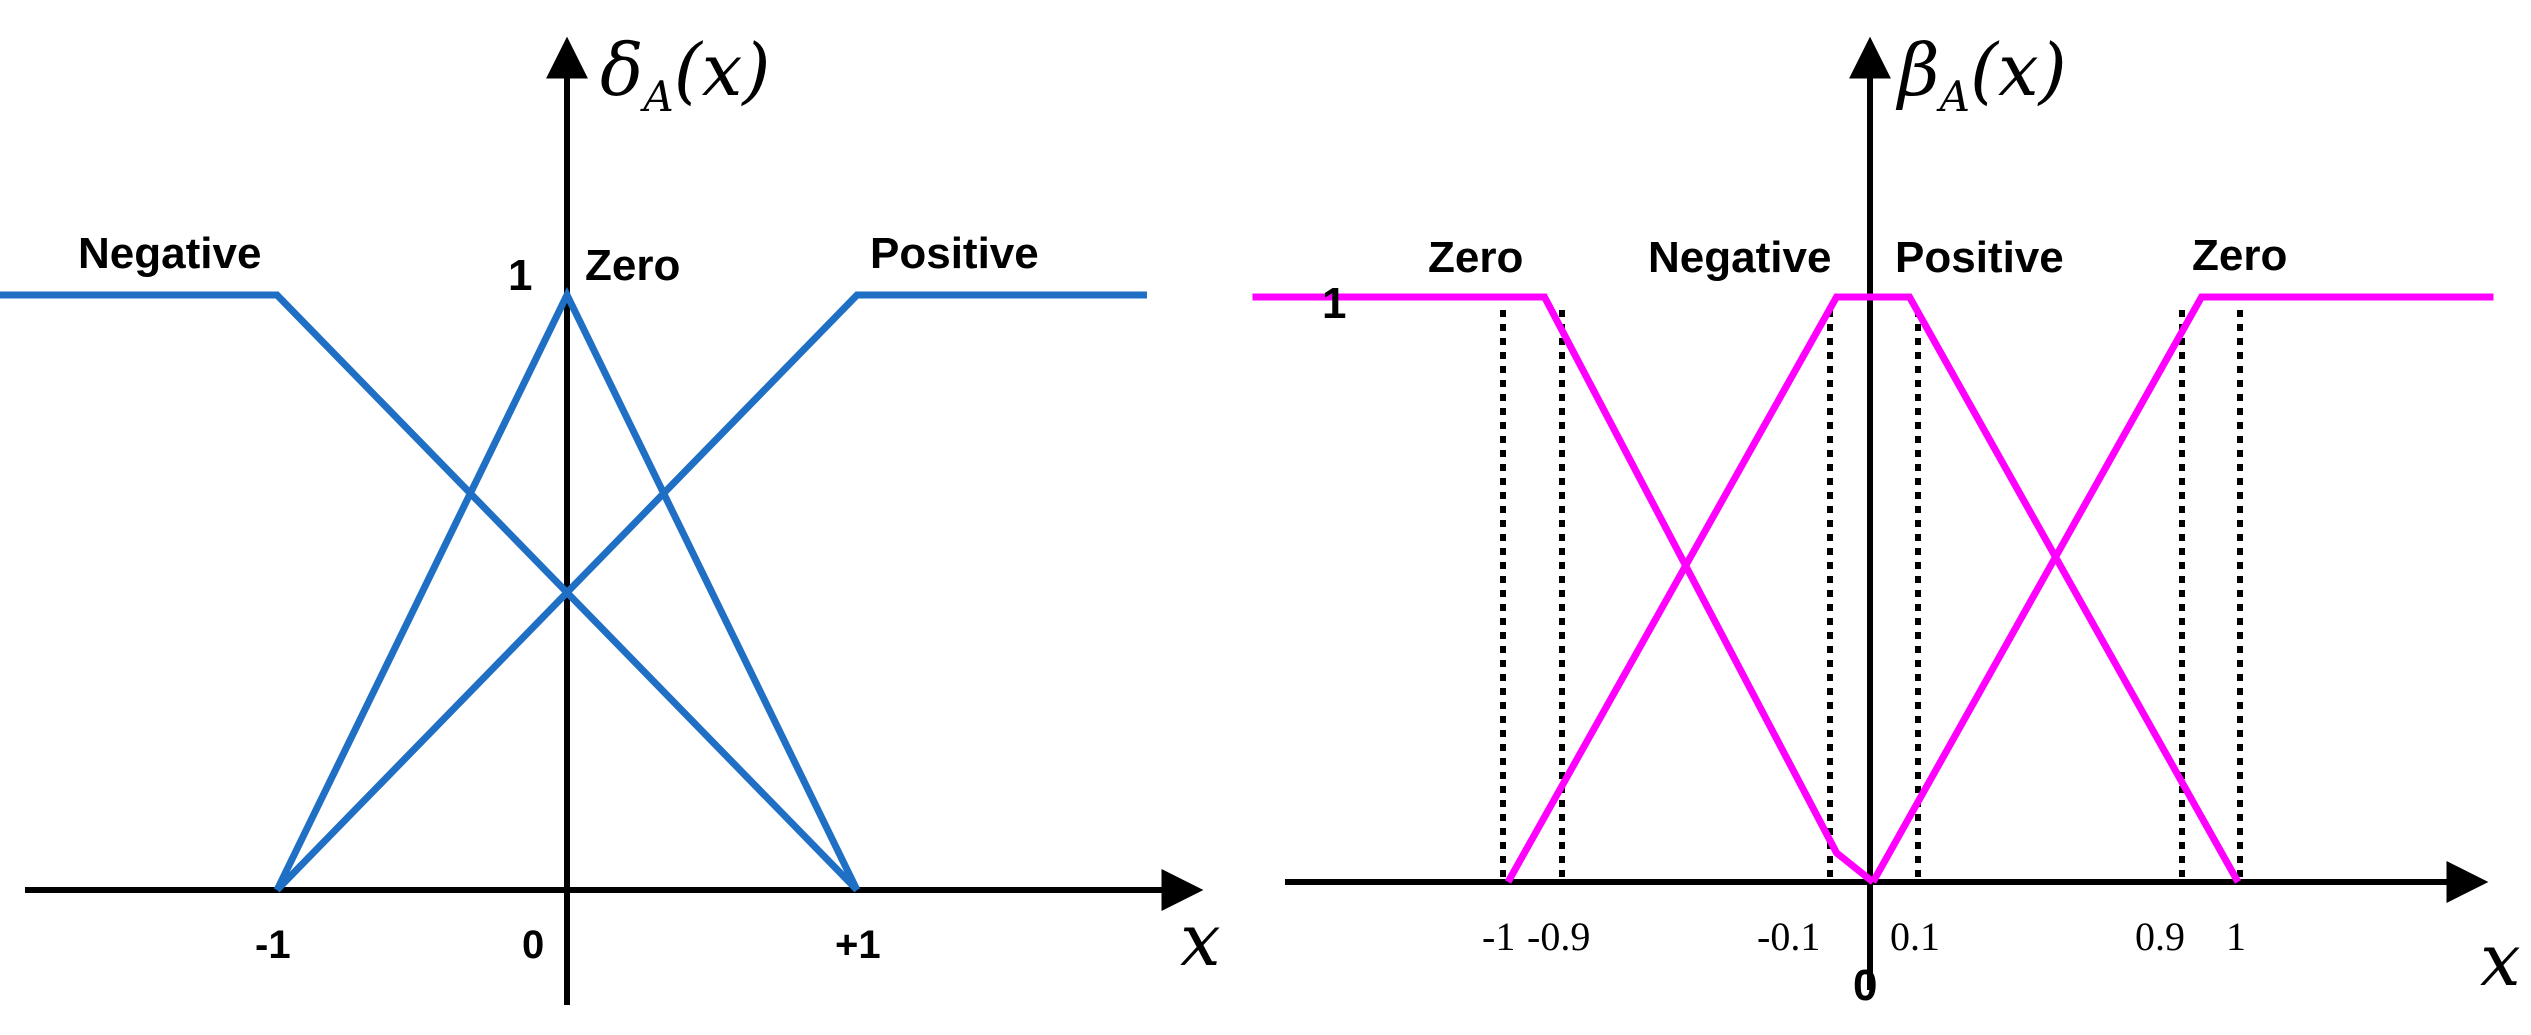  What do you see at coordinates (2160, 936) in the screenshot?
I see `right-tick-plus-0-9: 0.9` at bounding box center [2160, 936].